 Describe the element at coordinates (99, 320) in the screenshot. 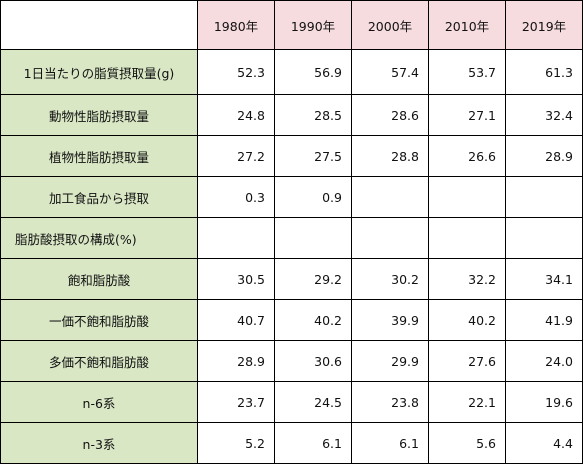

I see `row-label: 一価不飽和脂肪酸` at that location.